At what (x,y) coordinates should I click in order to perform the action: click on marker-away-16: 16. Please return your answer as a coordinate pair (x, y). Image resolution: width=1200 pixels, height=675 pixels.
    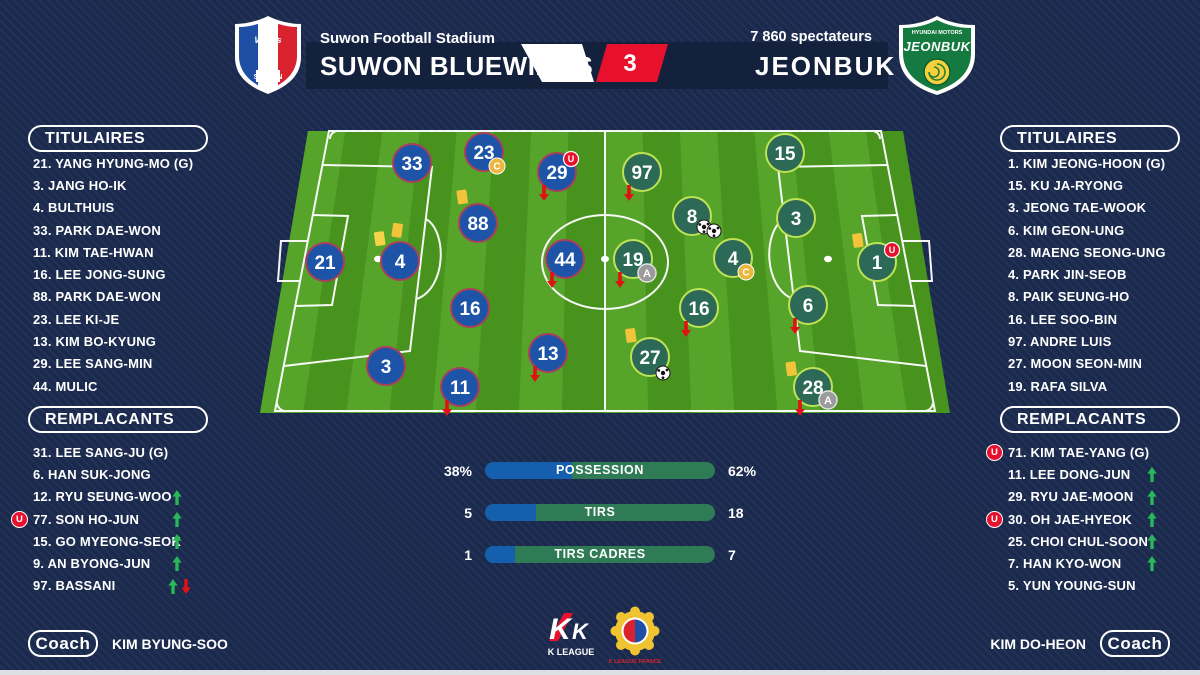
    Looking at the image, I should click on (699, 312).